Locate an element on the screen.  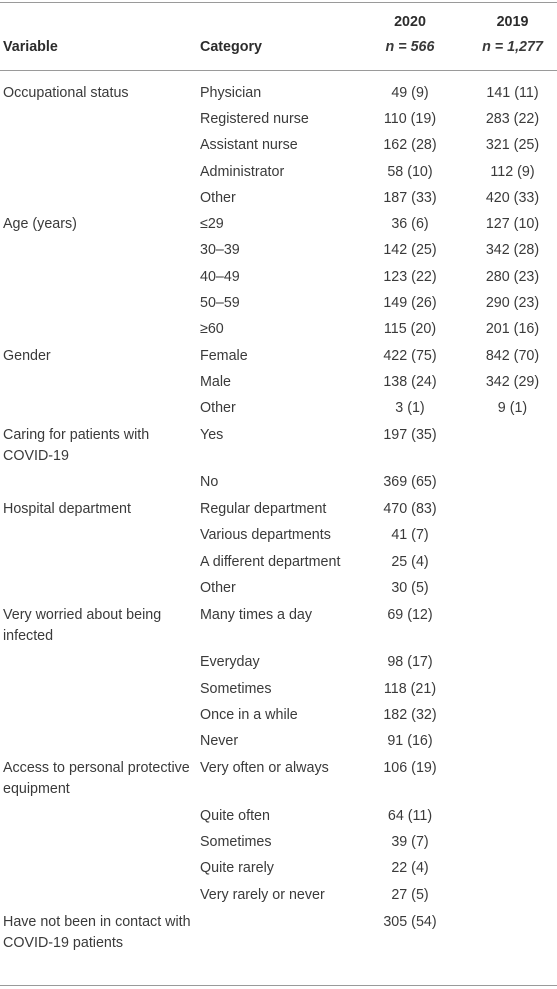
category-cell: Various departments is located at coordinates (265, 535).